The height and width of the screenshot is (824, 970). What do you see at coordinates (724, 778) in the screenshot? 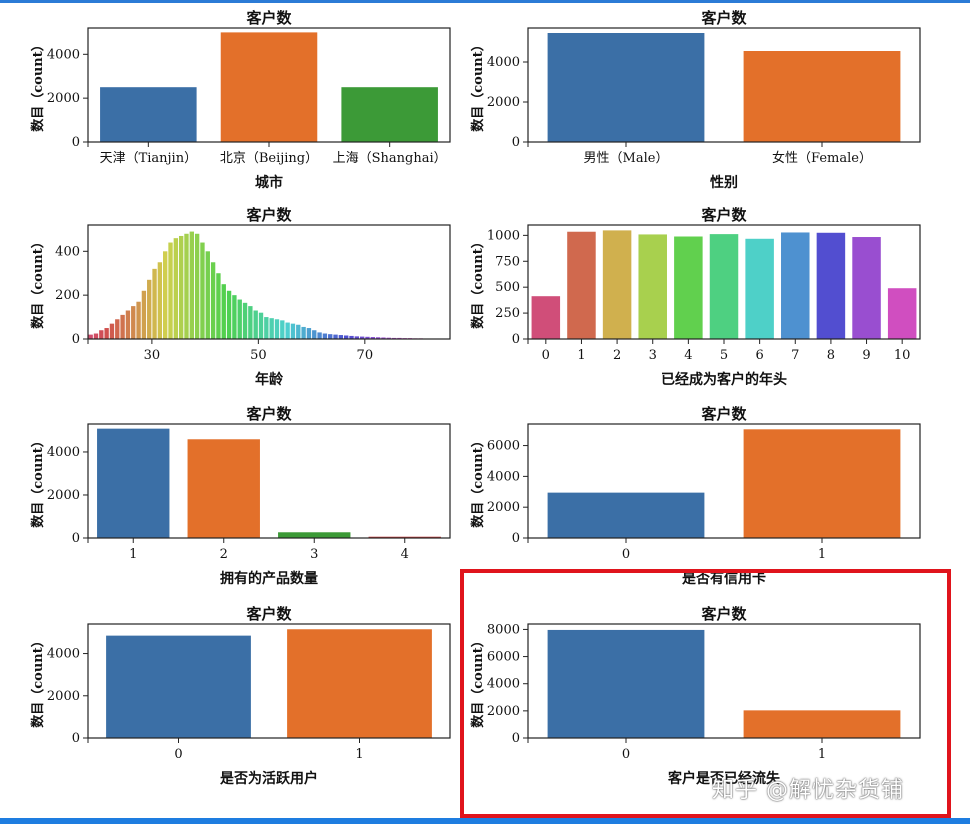
I see `x-axis-label: 客户是否已经流失` at bounding box center [724, 778].